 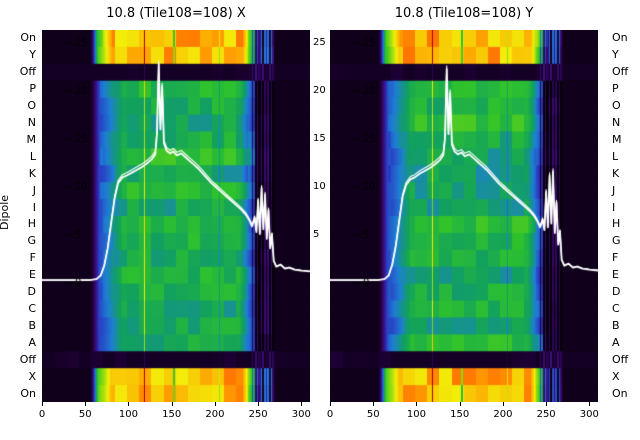 I want to click on row-label-left-19: Off, so click(x=27, y=359).